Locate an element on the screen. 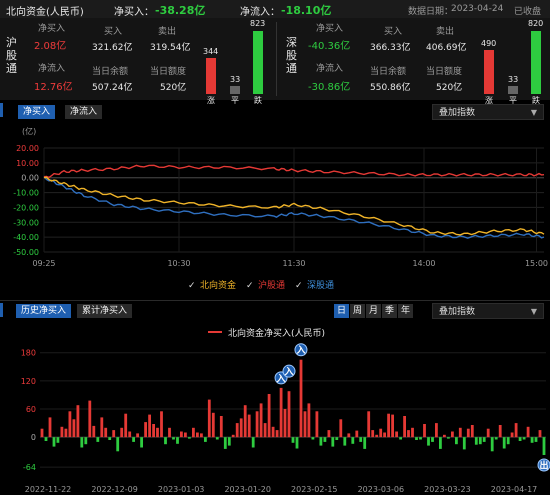 The width and height of the screenshot is (550, 495). sgt-sell-value: 406.69亿 is located at coordinates (446, 48).